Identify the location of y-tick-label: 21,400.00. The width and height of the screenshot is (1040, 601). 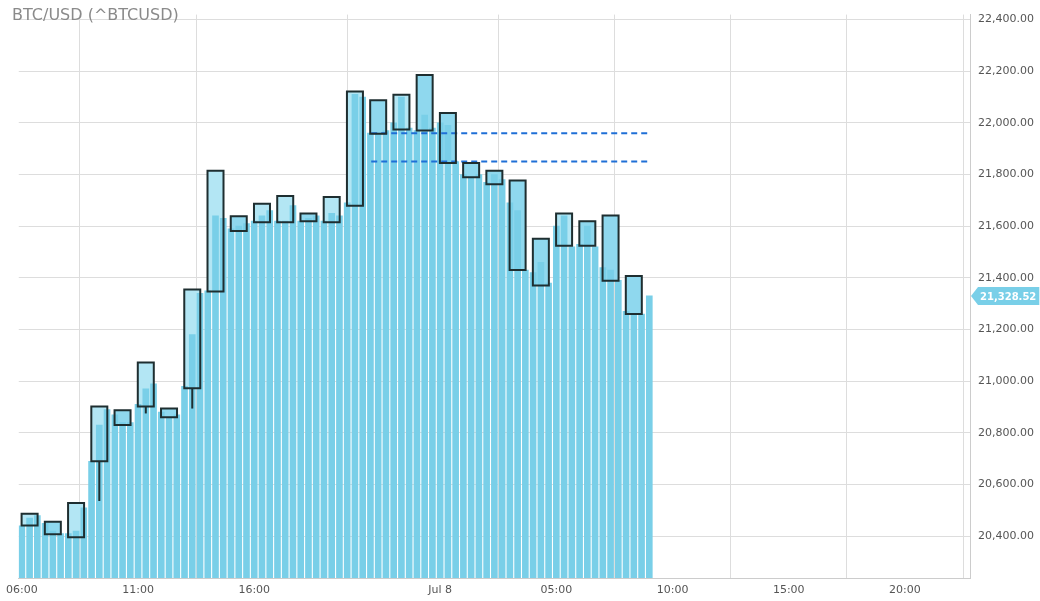
(1006, 277).